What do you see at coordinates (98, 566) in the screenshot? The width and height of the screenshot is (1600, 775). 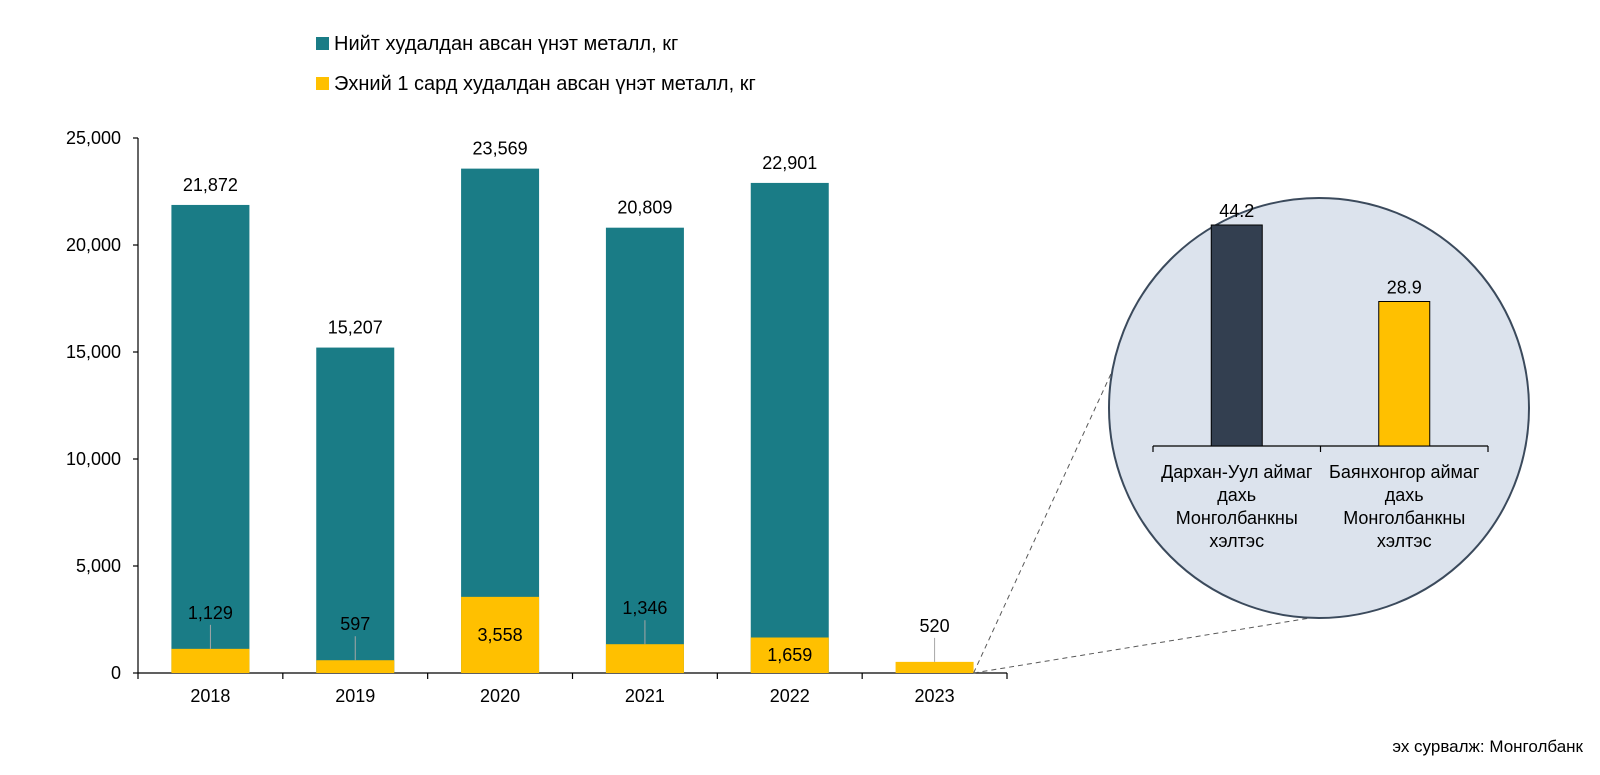 I see `y-tick-label: 5,000` at bounding box center [98, 566].